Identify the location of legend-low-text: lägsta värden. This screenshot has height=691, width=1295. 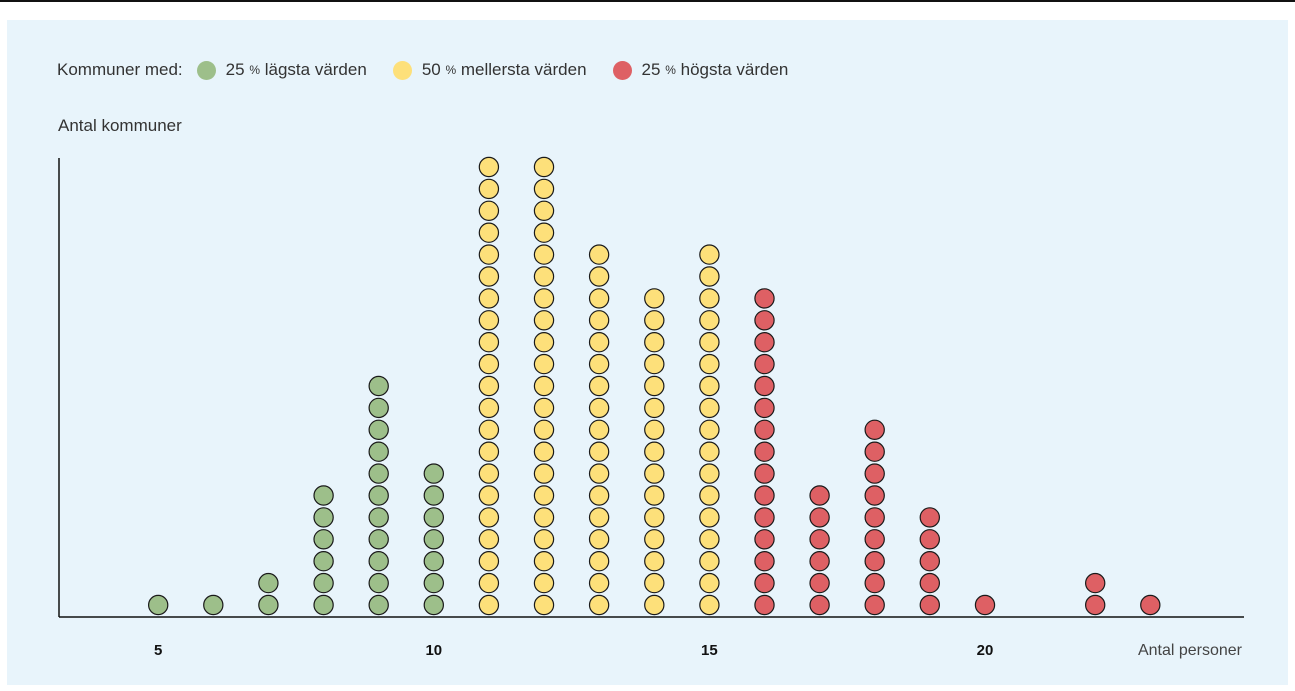
(315, 69).